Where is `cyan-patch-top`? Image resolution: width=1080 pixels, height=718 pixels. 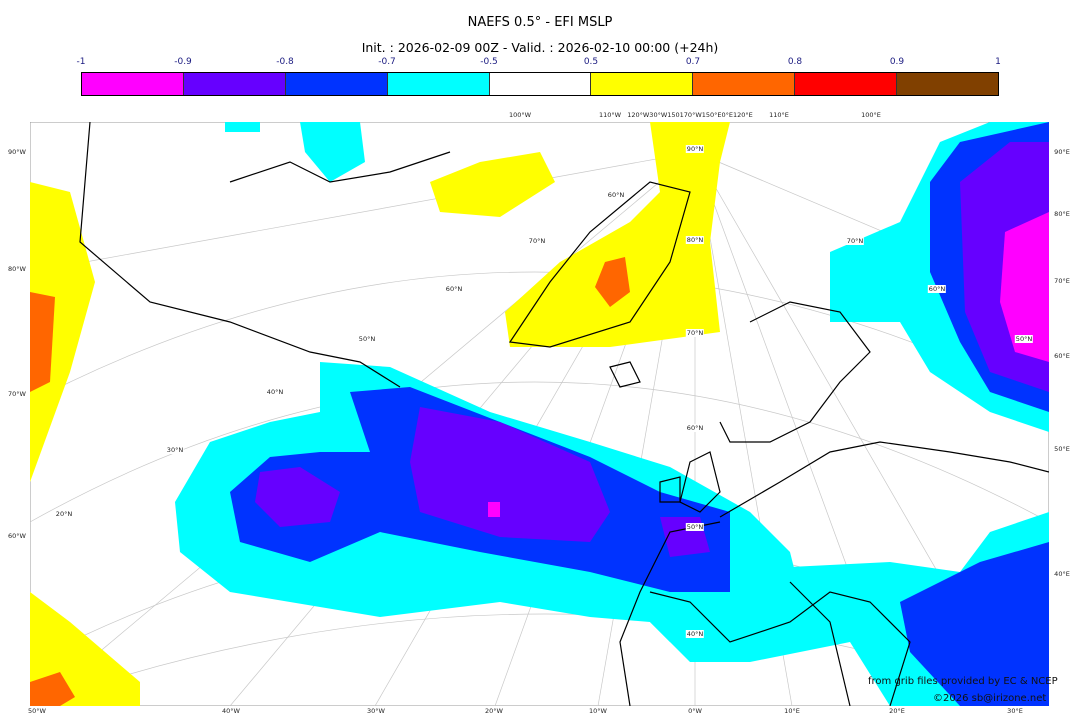
cyan-patch-top is located at coordinates (242, 127).